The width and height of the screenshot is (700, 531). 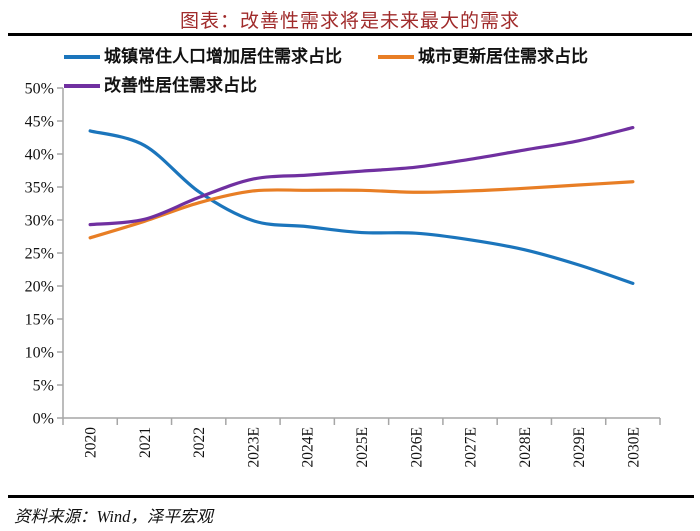 What do you see at coordinates (349, 21) in the screenshot?
I see `chart-title: 图表：改善性需求将是未来最大的需求` at bounding box center [349, 21].